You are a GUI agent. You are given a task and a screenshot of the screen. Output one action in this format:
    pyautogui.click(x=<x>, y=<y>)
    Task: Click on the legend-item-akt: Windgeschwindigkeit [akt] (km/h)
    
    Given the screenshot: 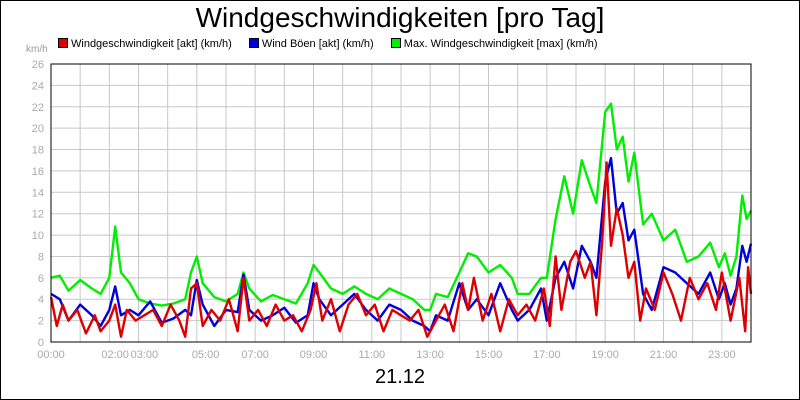 What is the action you would take?
    pyautogui.click(x=145, y=44)
    